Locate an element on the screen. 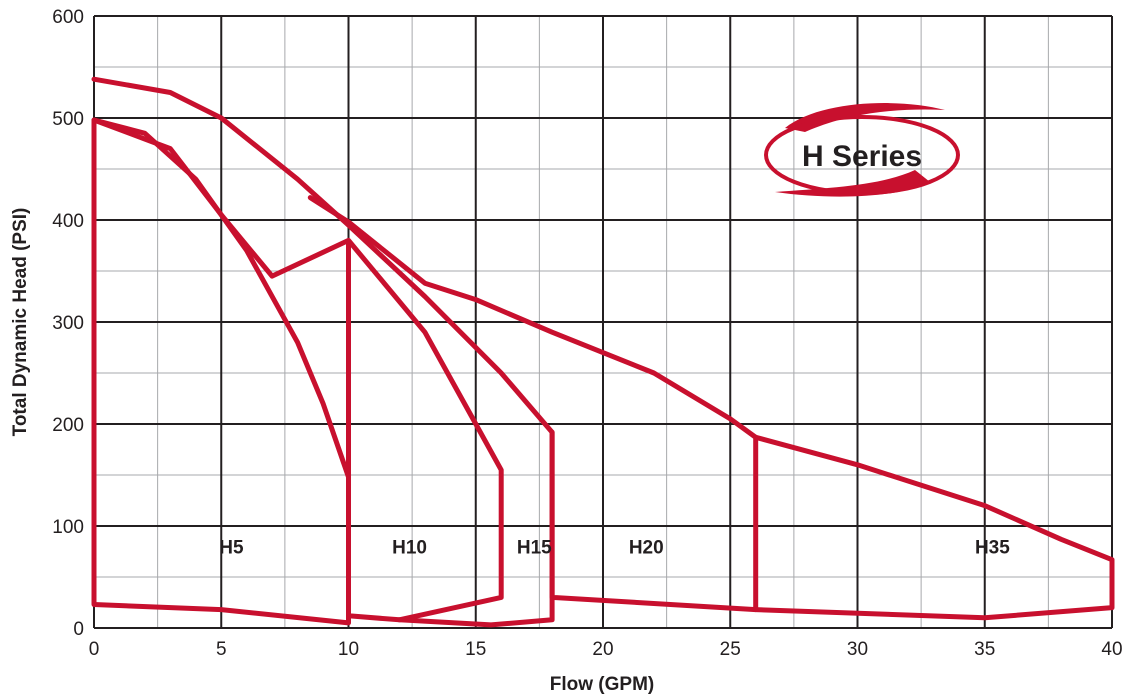 The height and width of the screenshot is (696, 1131). y-tick-label: 600 is located at coordinates (68, 17).